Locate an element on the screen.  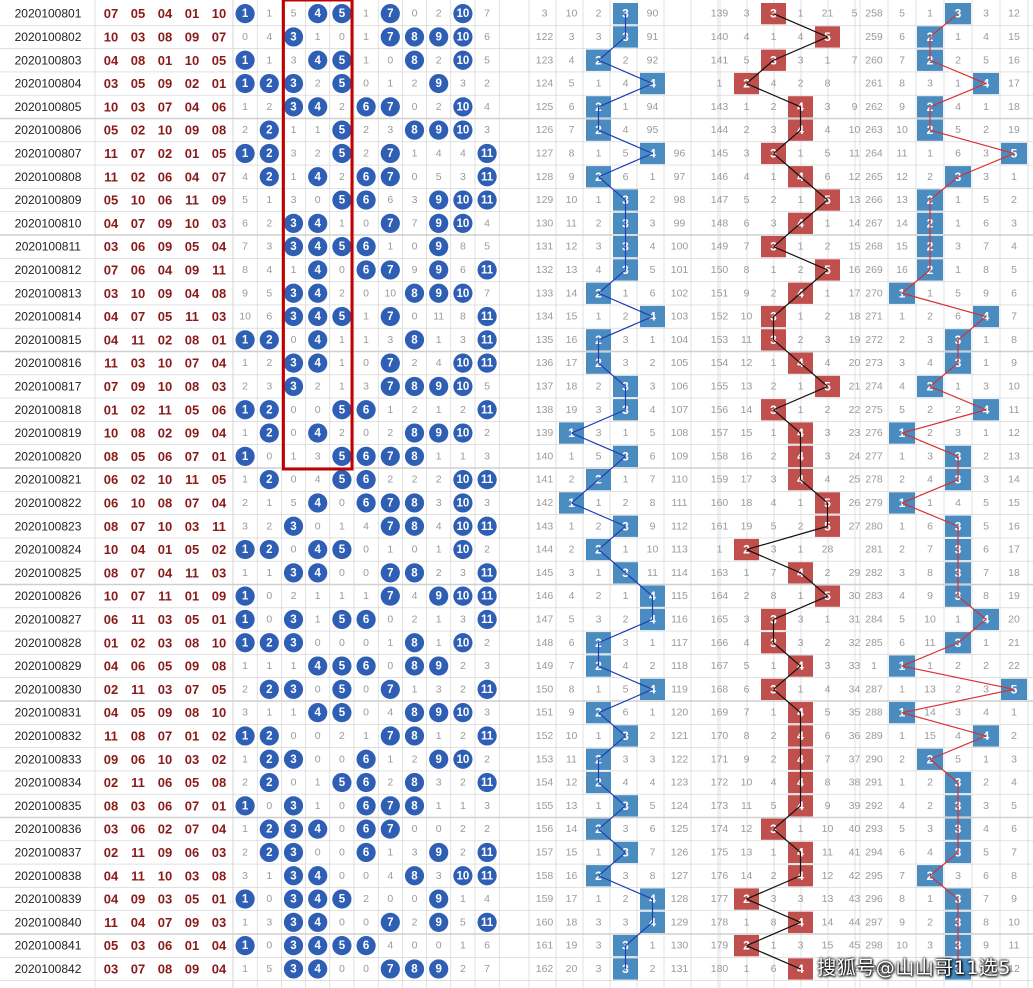
blue-miss: 11 is located at coordinates (571, 223).